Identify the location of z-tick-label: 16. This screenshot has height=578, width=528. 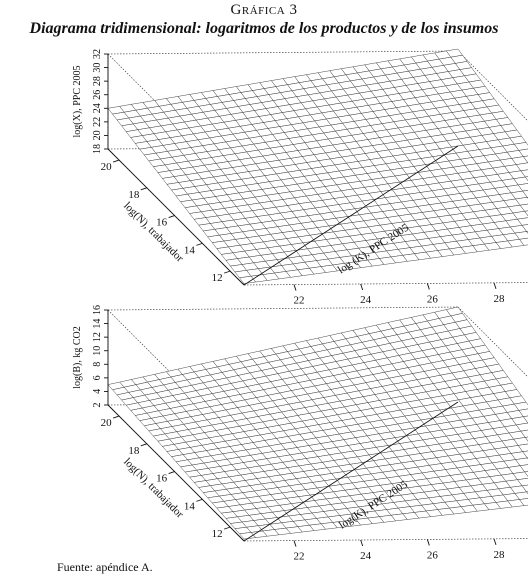
(97, 310).